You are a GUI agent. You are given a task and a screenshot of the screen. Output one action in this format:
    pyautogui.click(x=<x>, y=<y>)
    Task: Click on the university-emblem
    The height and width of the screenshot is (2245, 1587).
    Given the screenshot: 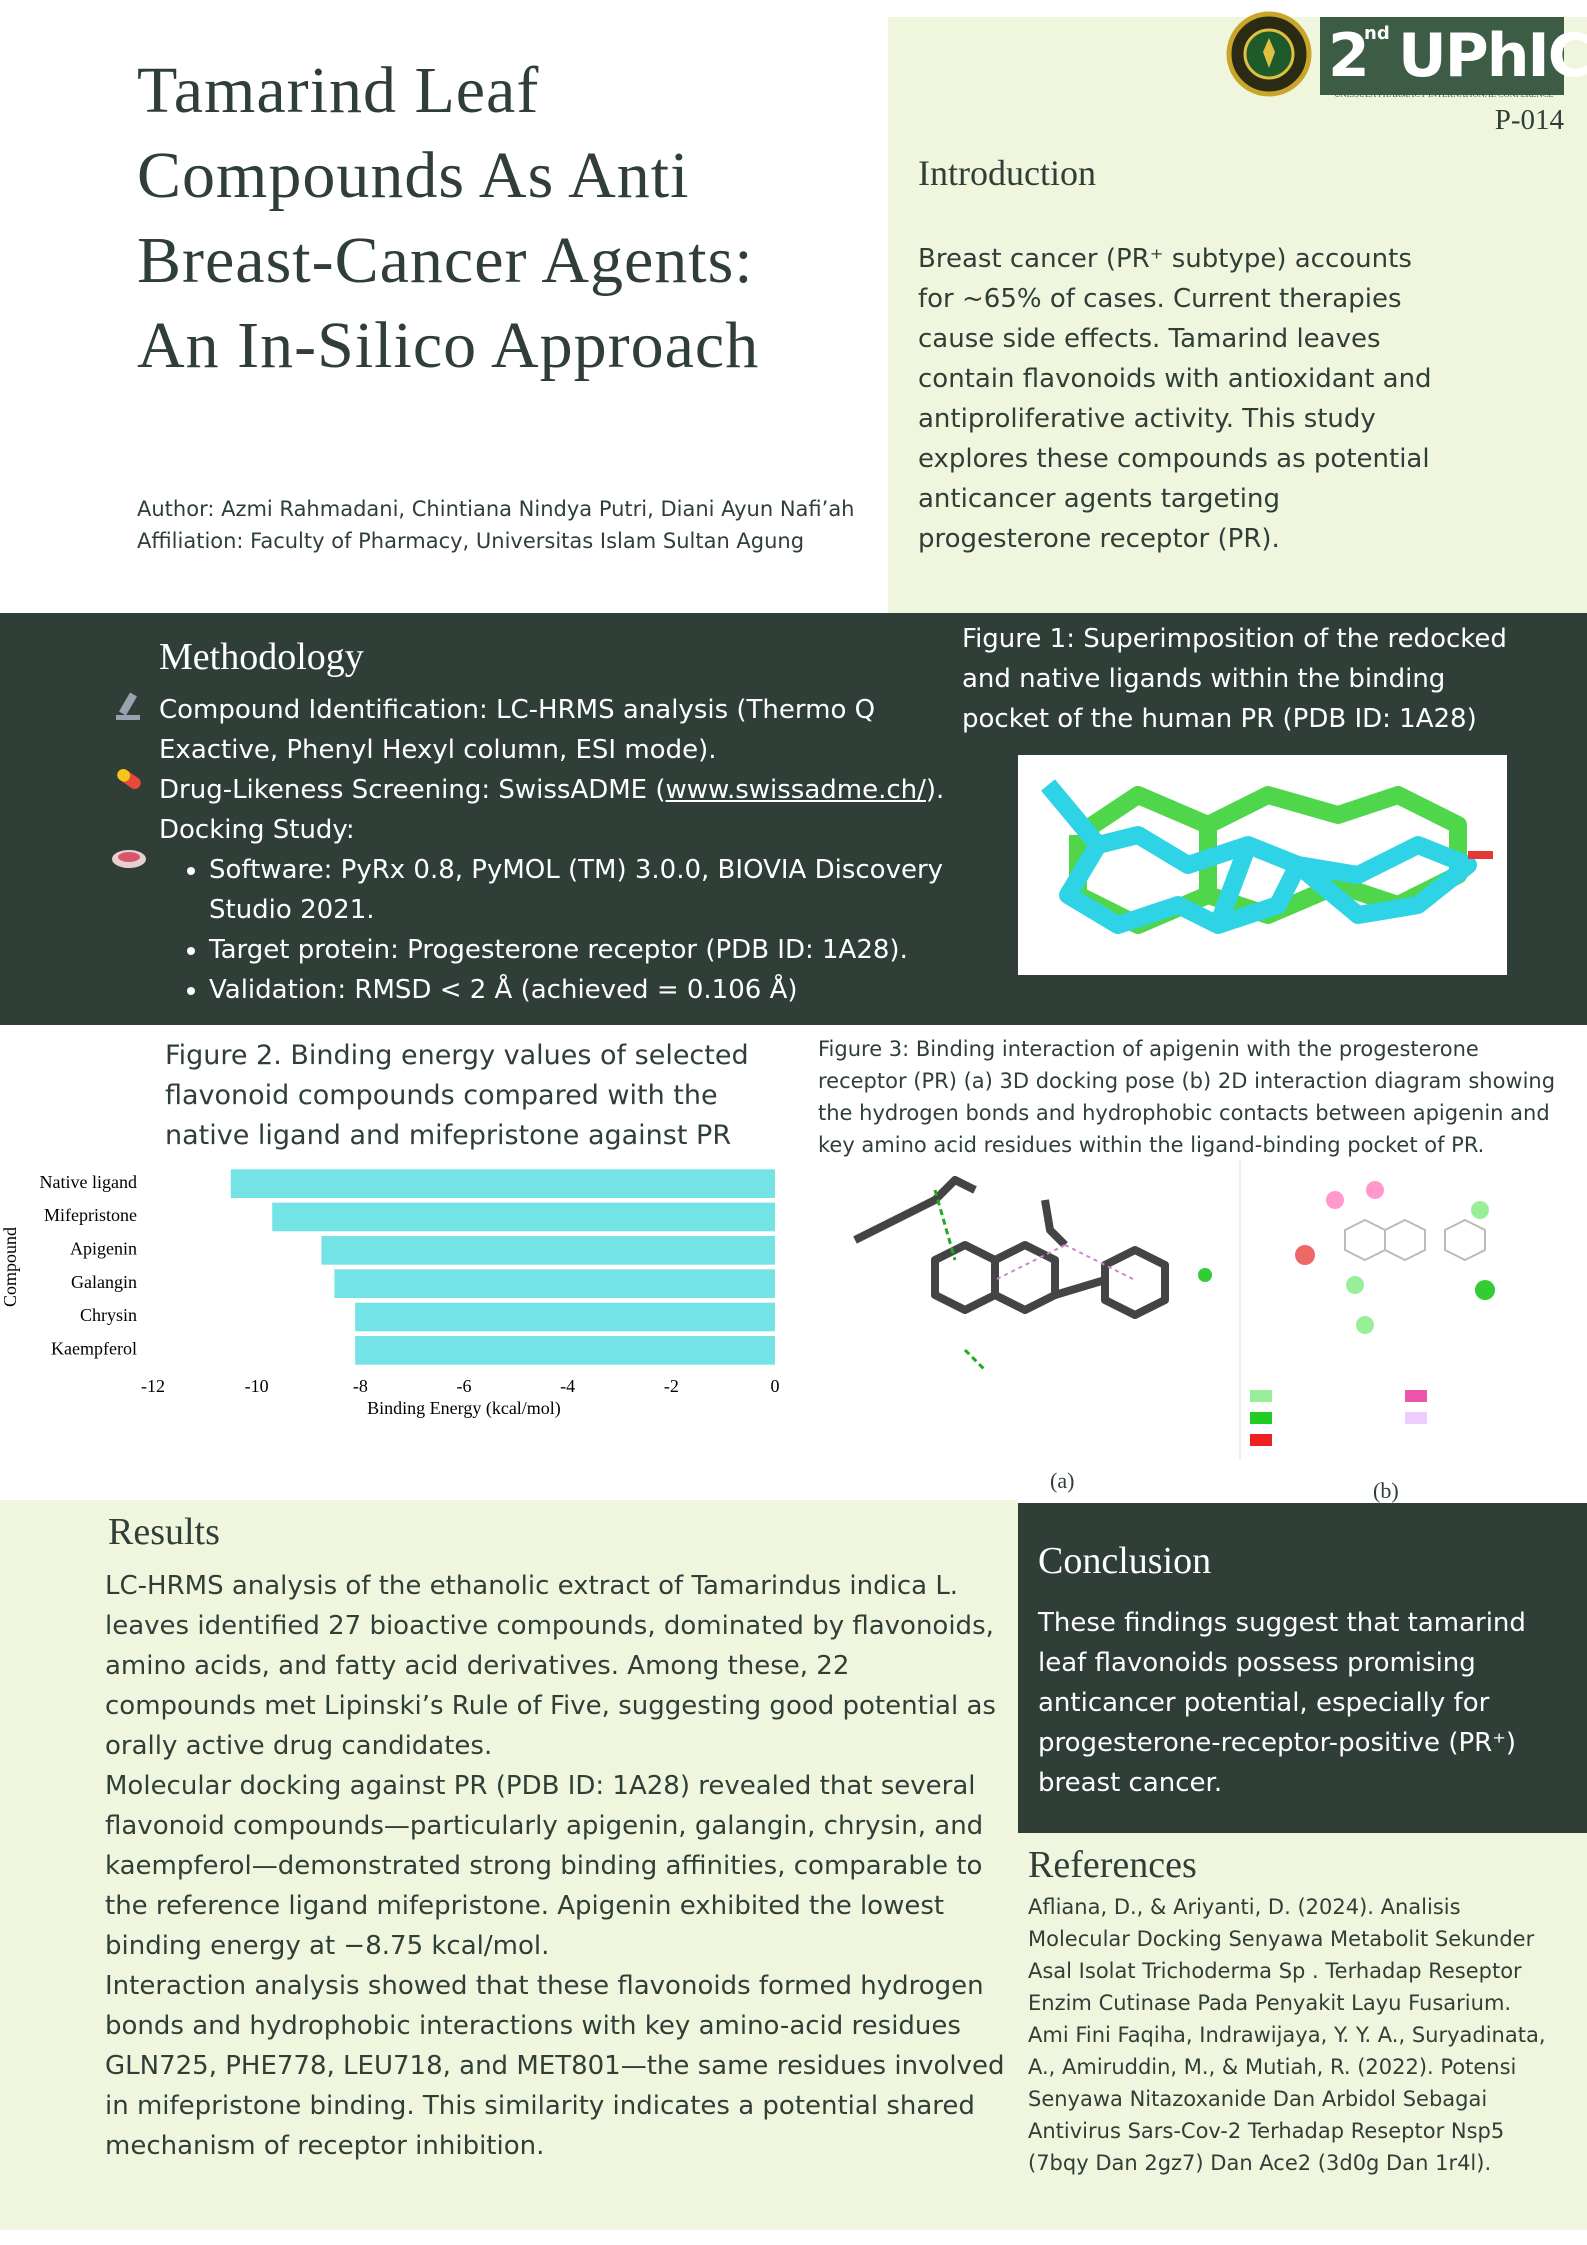 What is the action you would take?
    pyautogui.click(x=1269, y=54)
    